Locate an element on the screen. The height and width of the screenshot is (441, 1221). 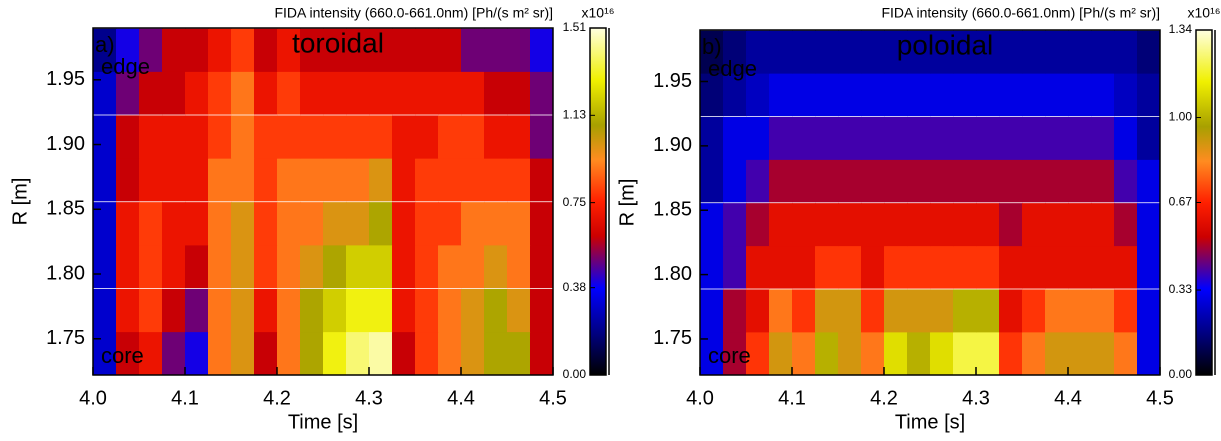
x-tick-label: 4.0 is located at coordinates (700, 398).